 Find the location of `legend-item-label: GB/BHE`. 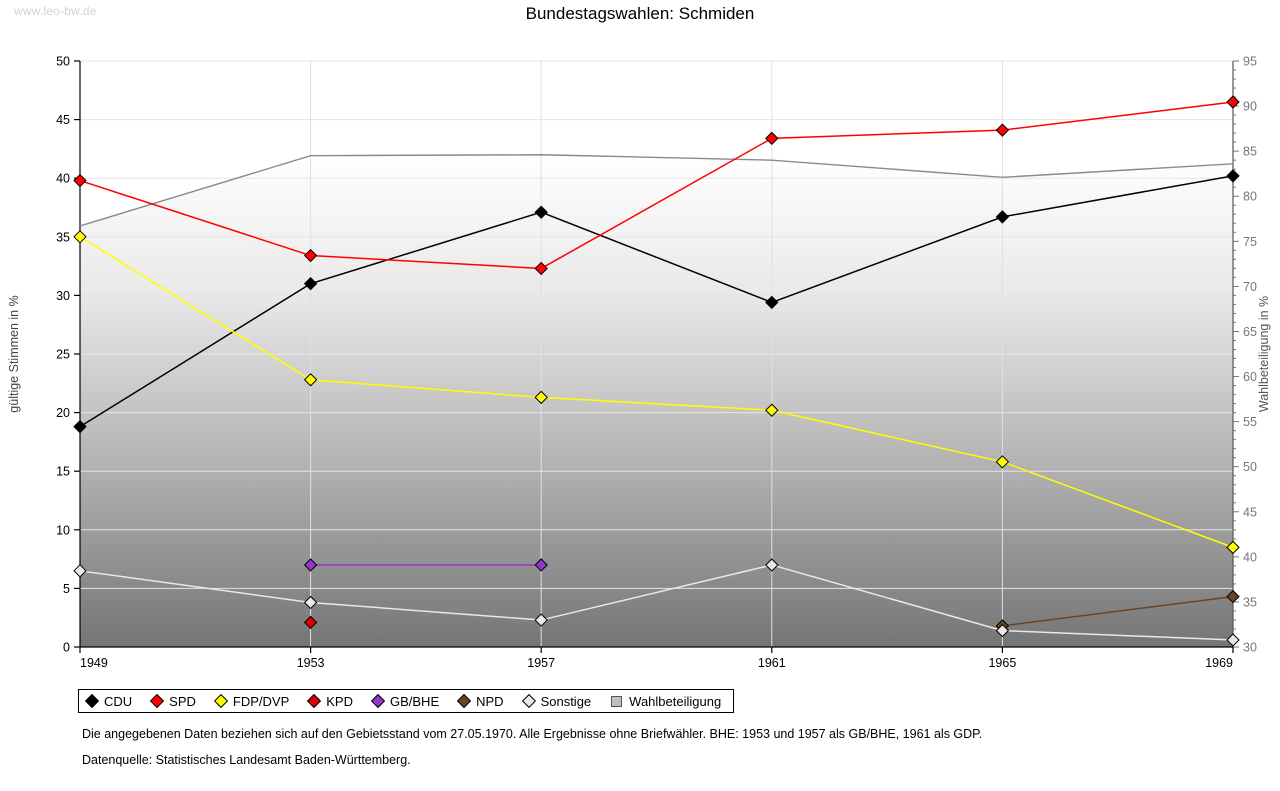

legend-item-label: GB/BHE is located at coordinates (414, 701).